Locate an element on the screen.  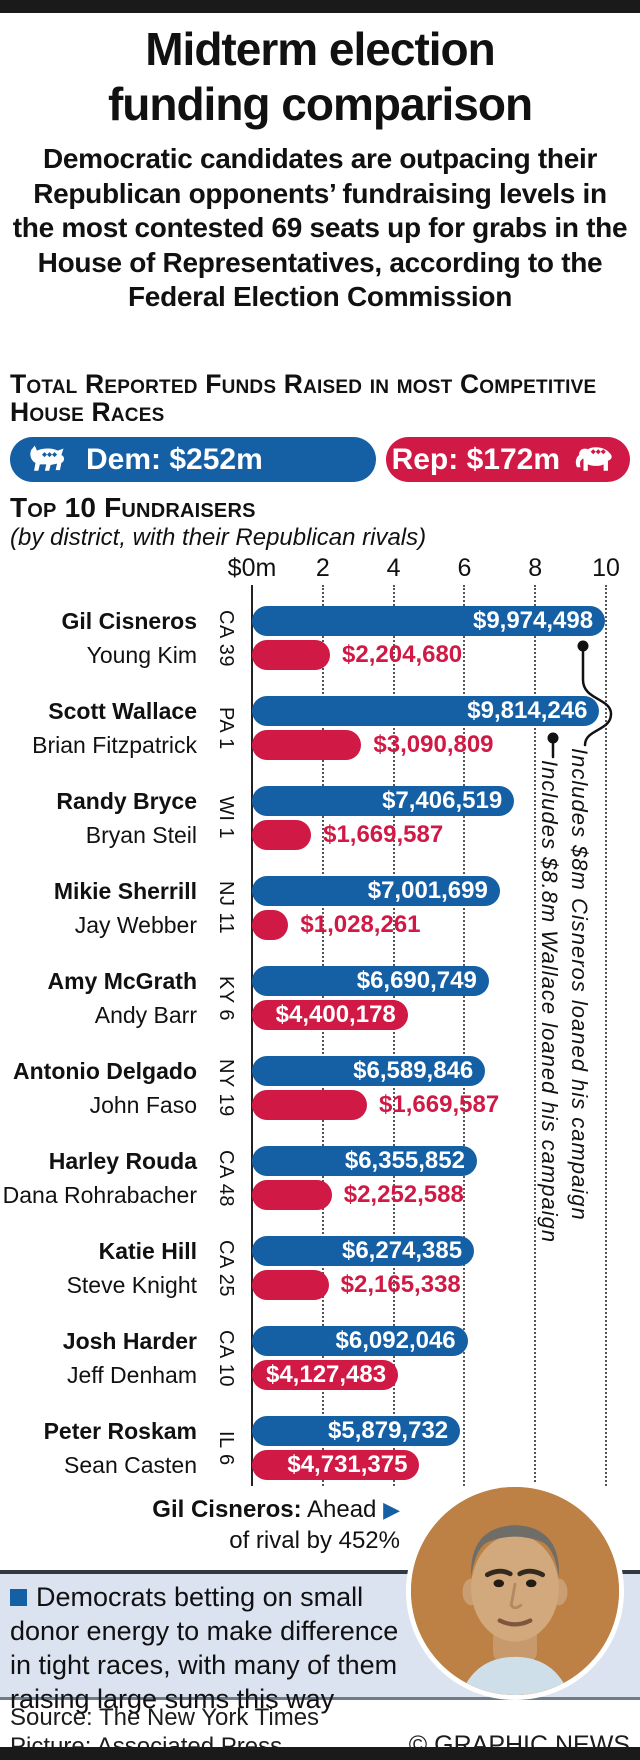
rival-name: Sean Casten is located at coordinates (130, 1465).